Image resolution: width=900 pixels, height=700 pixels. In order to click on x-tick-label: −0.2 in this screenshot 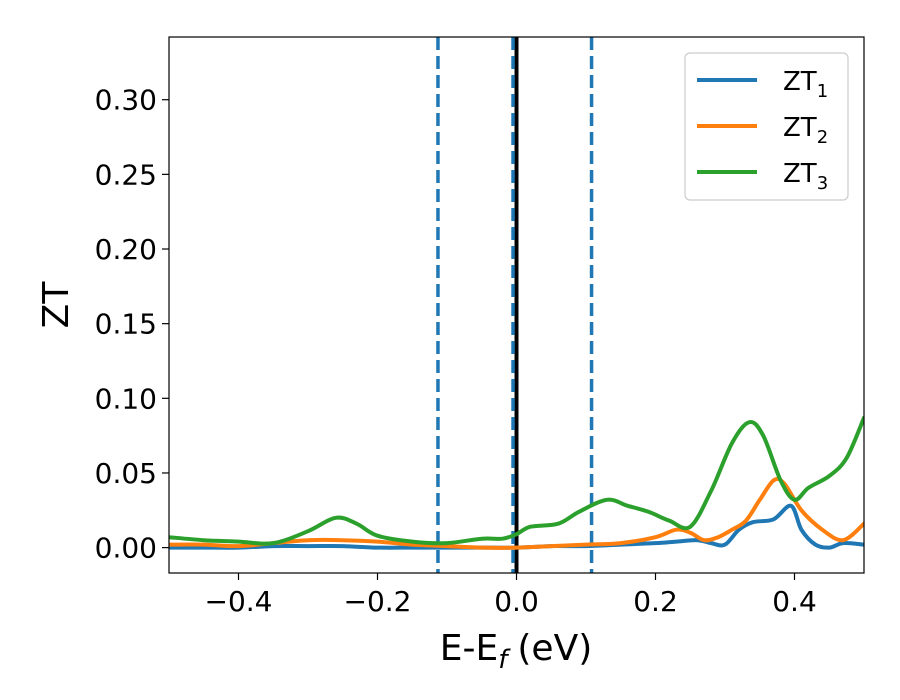, I will do `click(378, 601)`.